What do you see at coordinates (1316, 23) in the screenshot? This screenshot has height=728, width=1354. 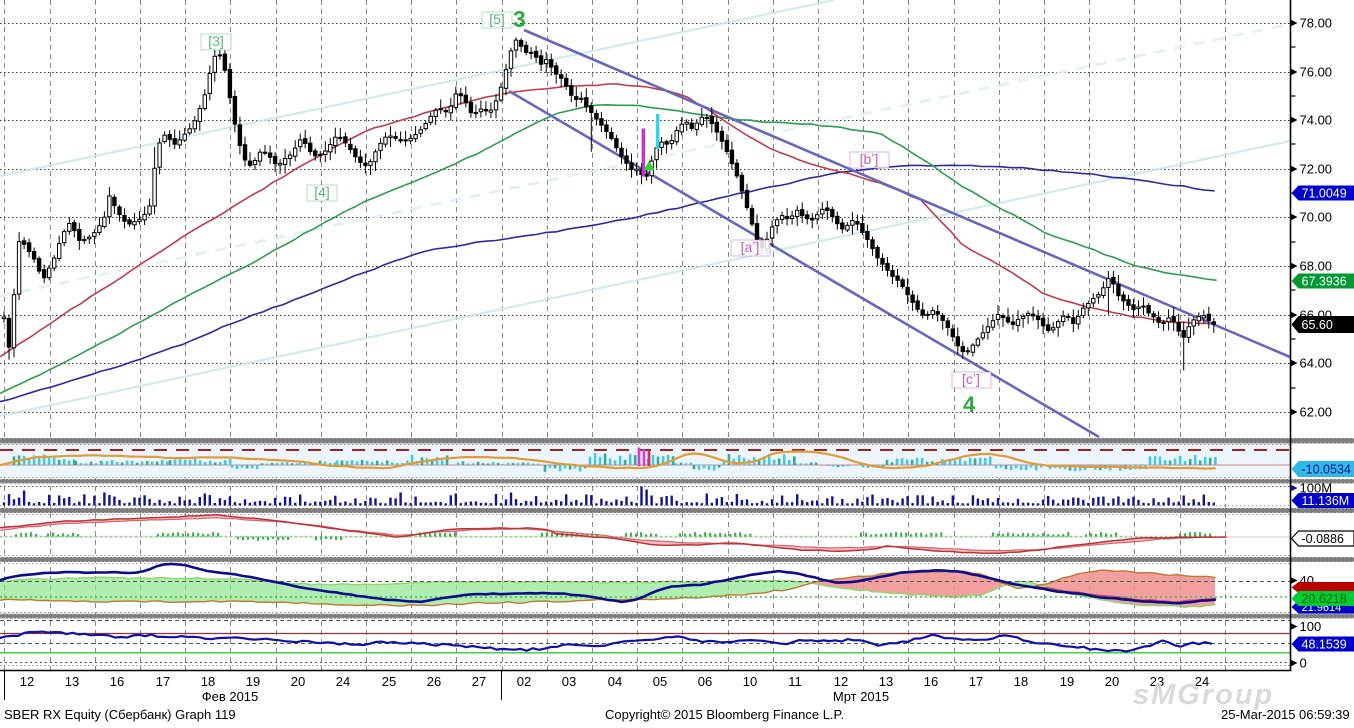 I see `svg-text: 78.00` at bounding box center [1316, 23].